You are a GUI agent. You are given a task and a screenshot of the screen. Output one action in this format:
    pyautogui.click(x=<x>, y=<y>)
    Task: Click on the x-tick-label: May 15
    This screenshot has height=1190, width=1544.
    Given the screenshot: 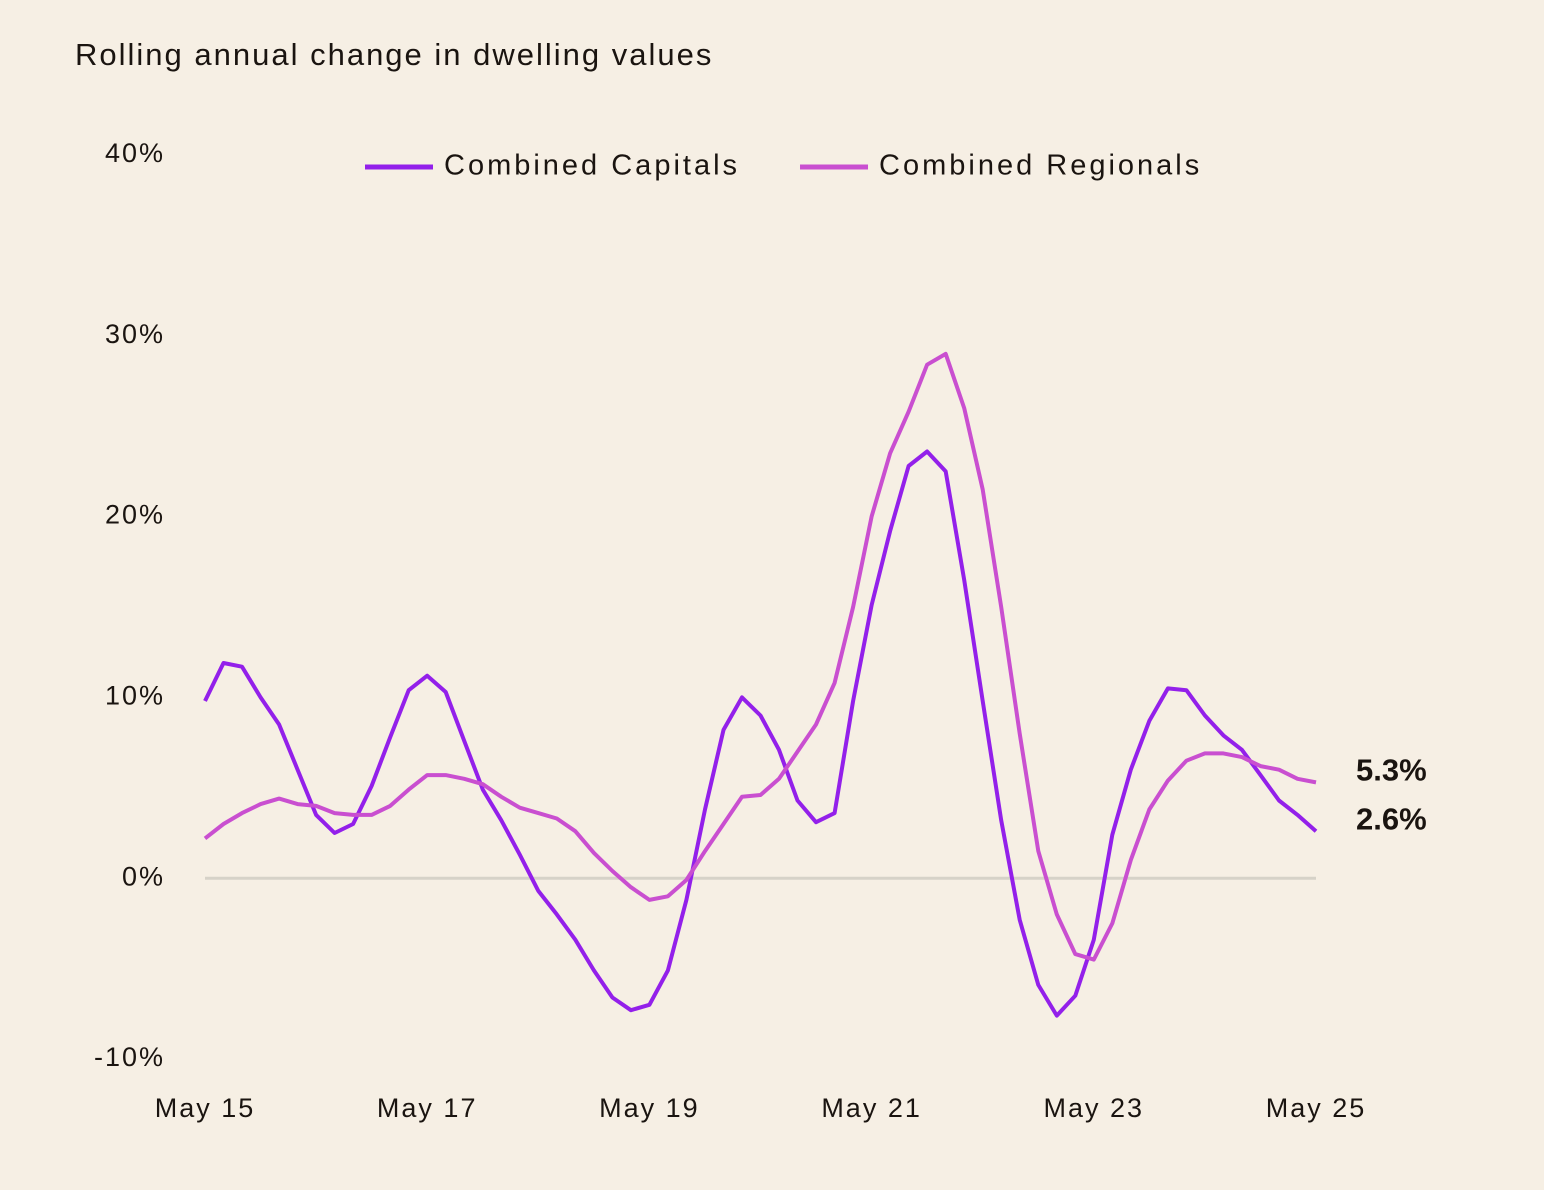 What is the action you would take?
    pyautogui.click(x=205, y=1108)
    